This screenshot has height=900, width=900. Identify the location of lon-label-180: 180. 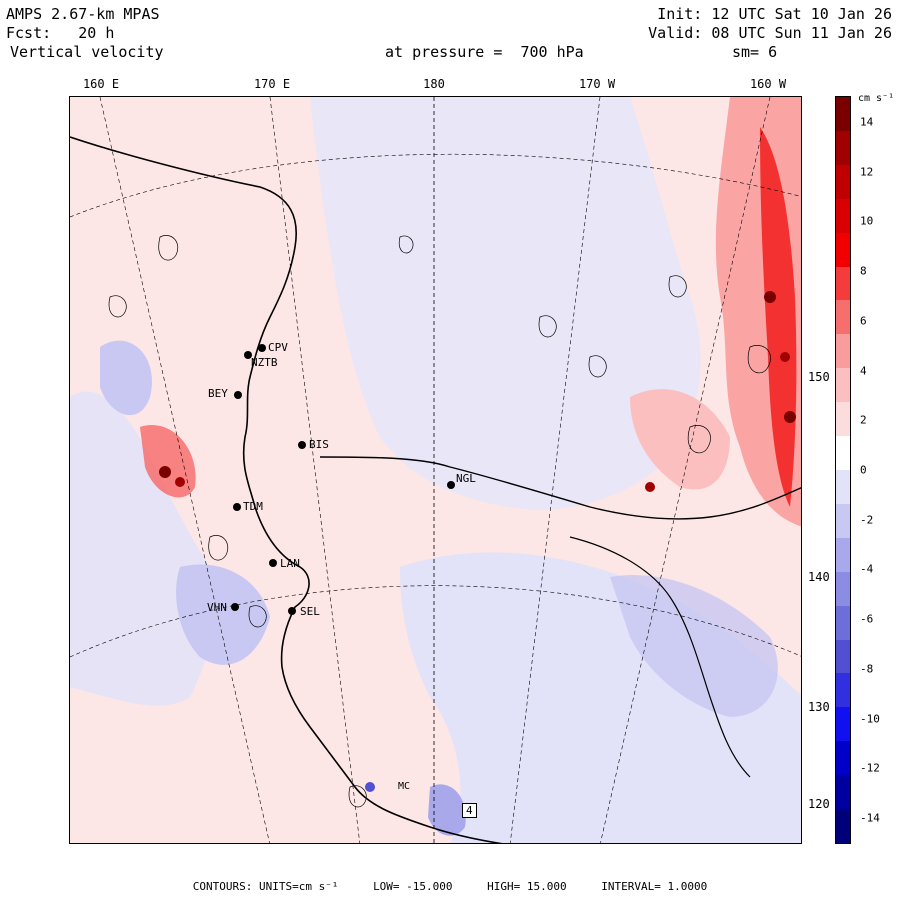
(434, 84).